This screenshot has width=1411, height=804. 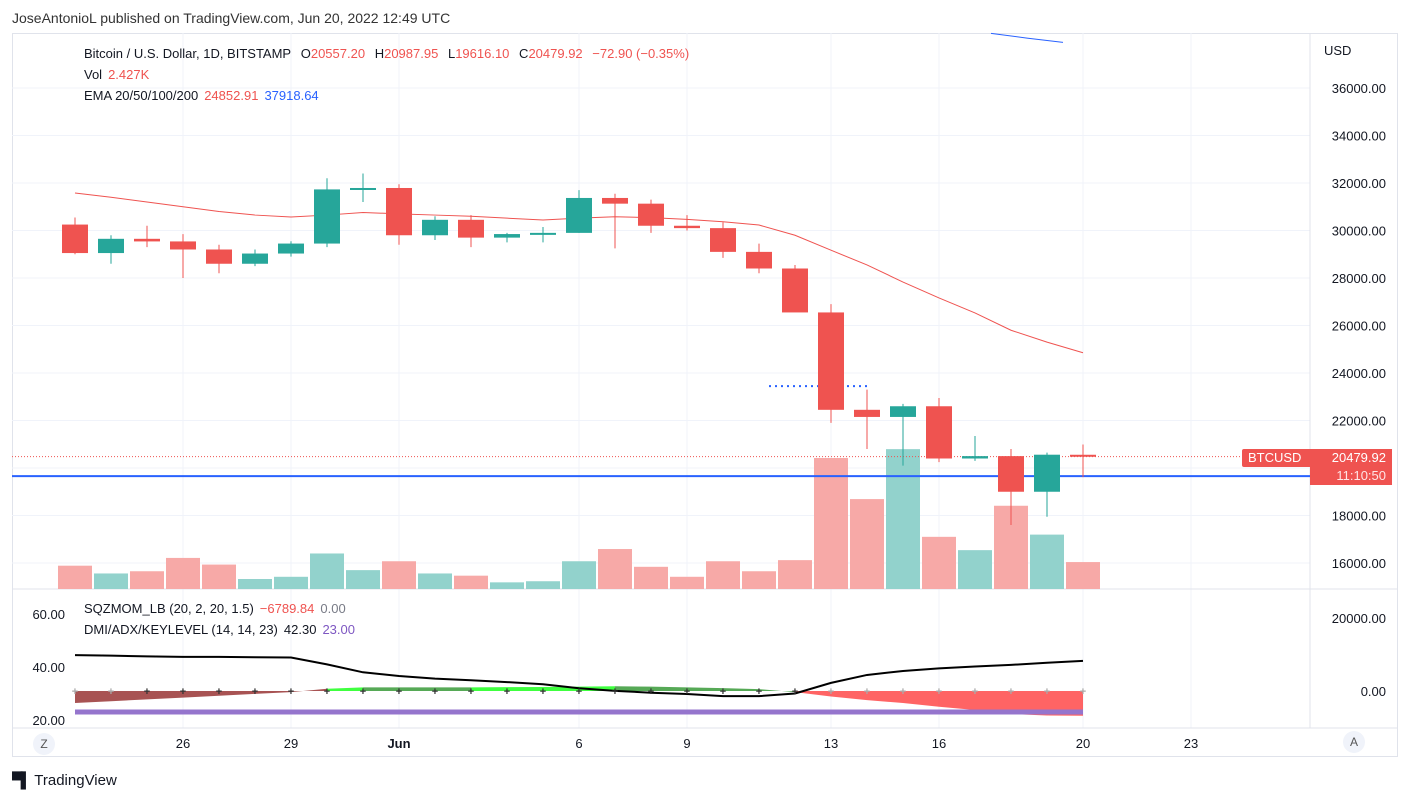 What do you see at coordinates (300, 629) in the screenshot?
I see `adx-value: 42.30` at bounding box center [300, 629].